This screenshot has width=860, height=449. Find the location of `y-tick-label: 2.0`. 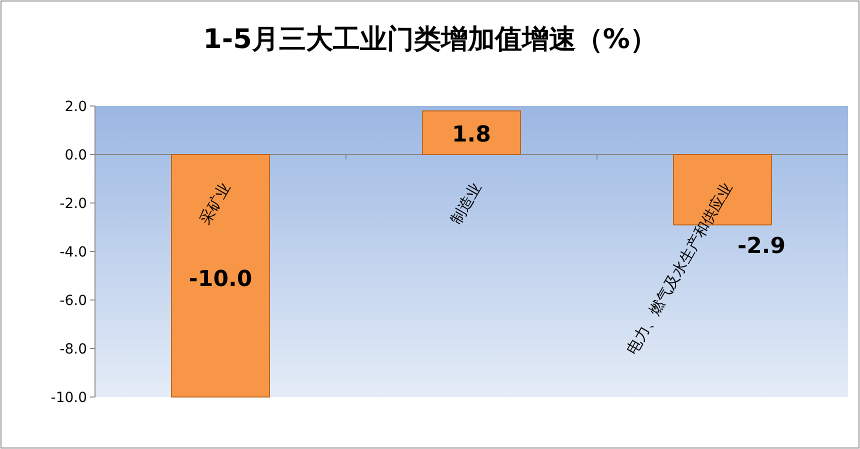

y-tick-label: 2.0 is located at coordinates (75, 107).